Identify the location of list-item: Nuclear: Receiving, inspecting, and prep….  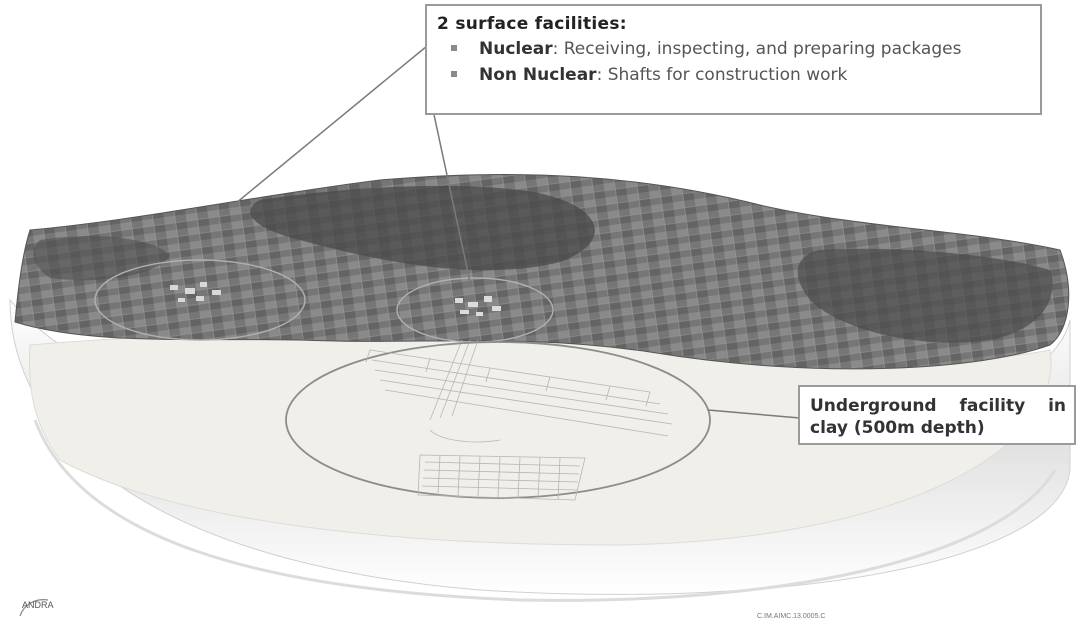
(738, 49).